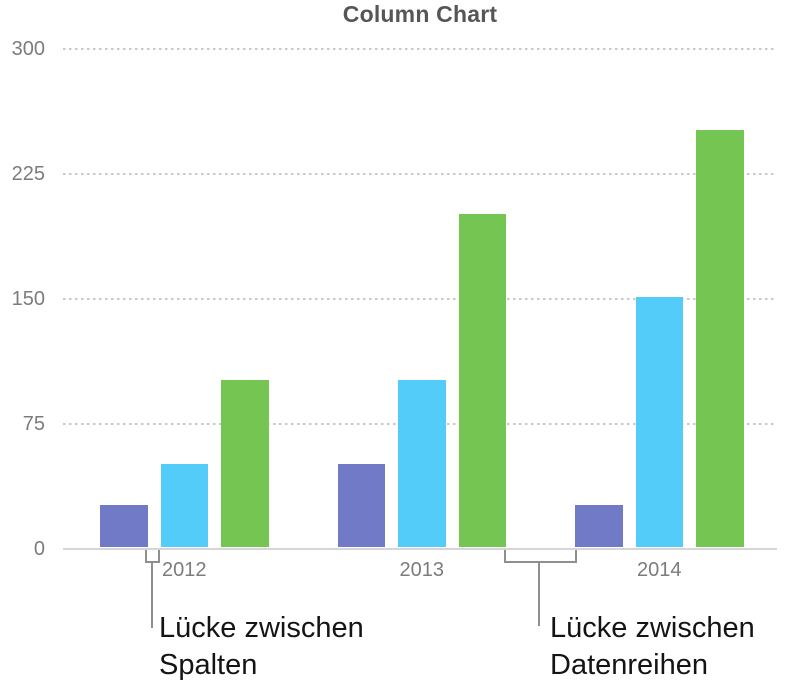  Describe the element at coordinates (540, 556) in the screenshot. I see `gap-between-series-bracket` at that location.